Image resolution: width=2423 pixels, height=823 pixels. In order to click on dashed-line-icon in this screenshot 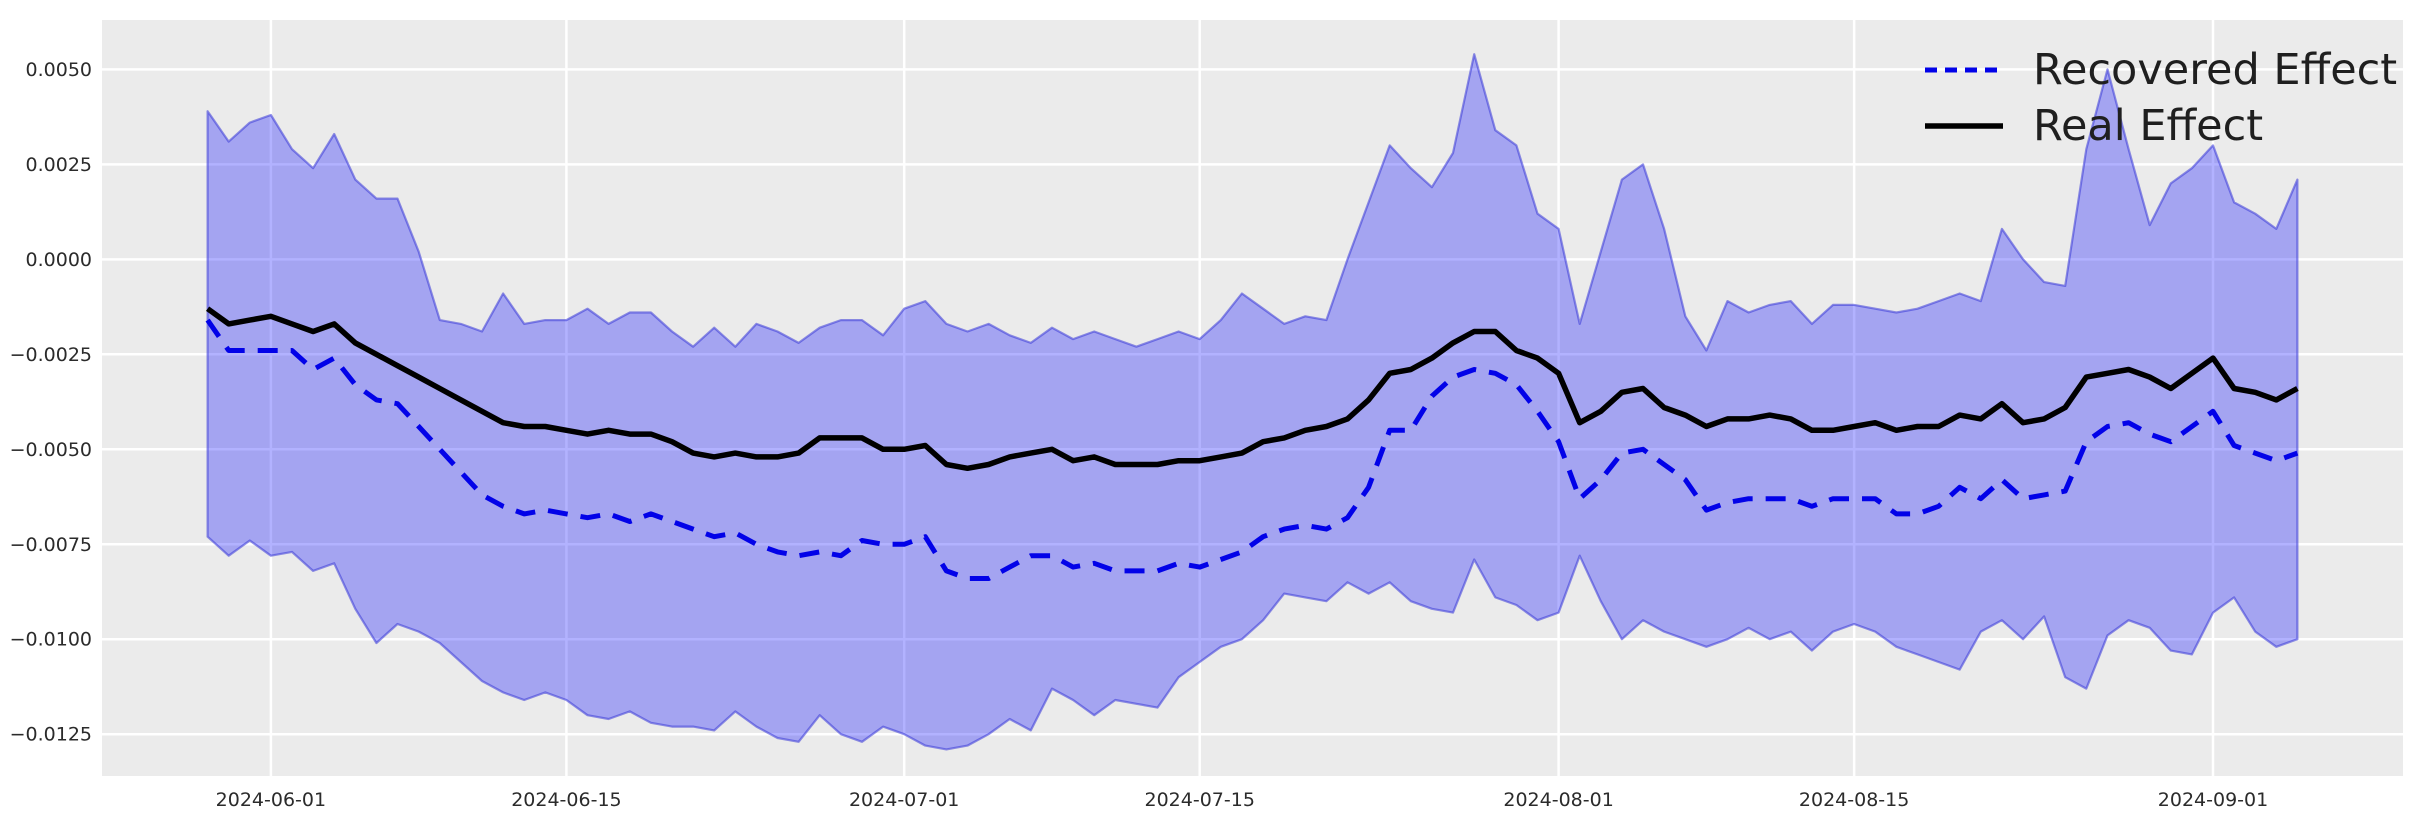, I will do `click(1964, 70)`.